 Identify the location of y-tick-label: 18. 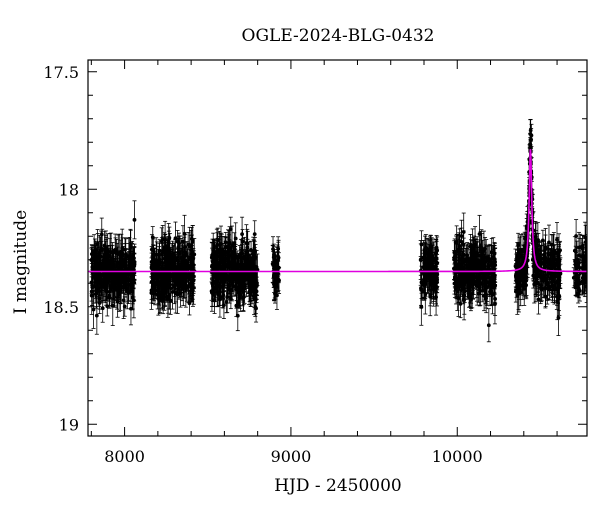
(69, 189).